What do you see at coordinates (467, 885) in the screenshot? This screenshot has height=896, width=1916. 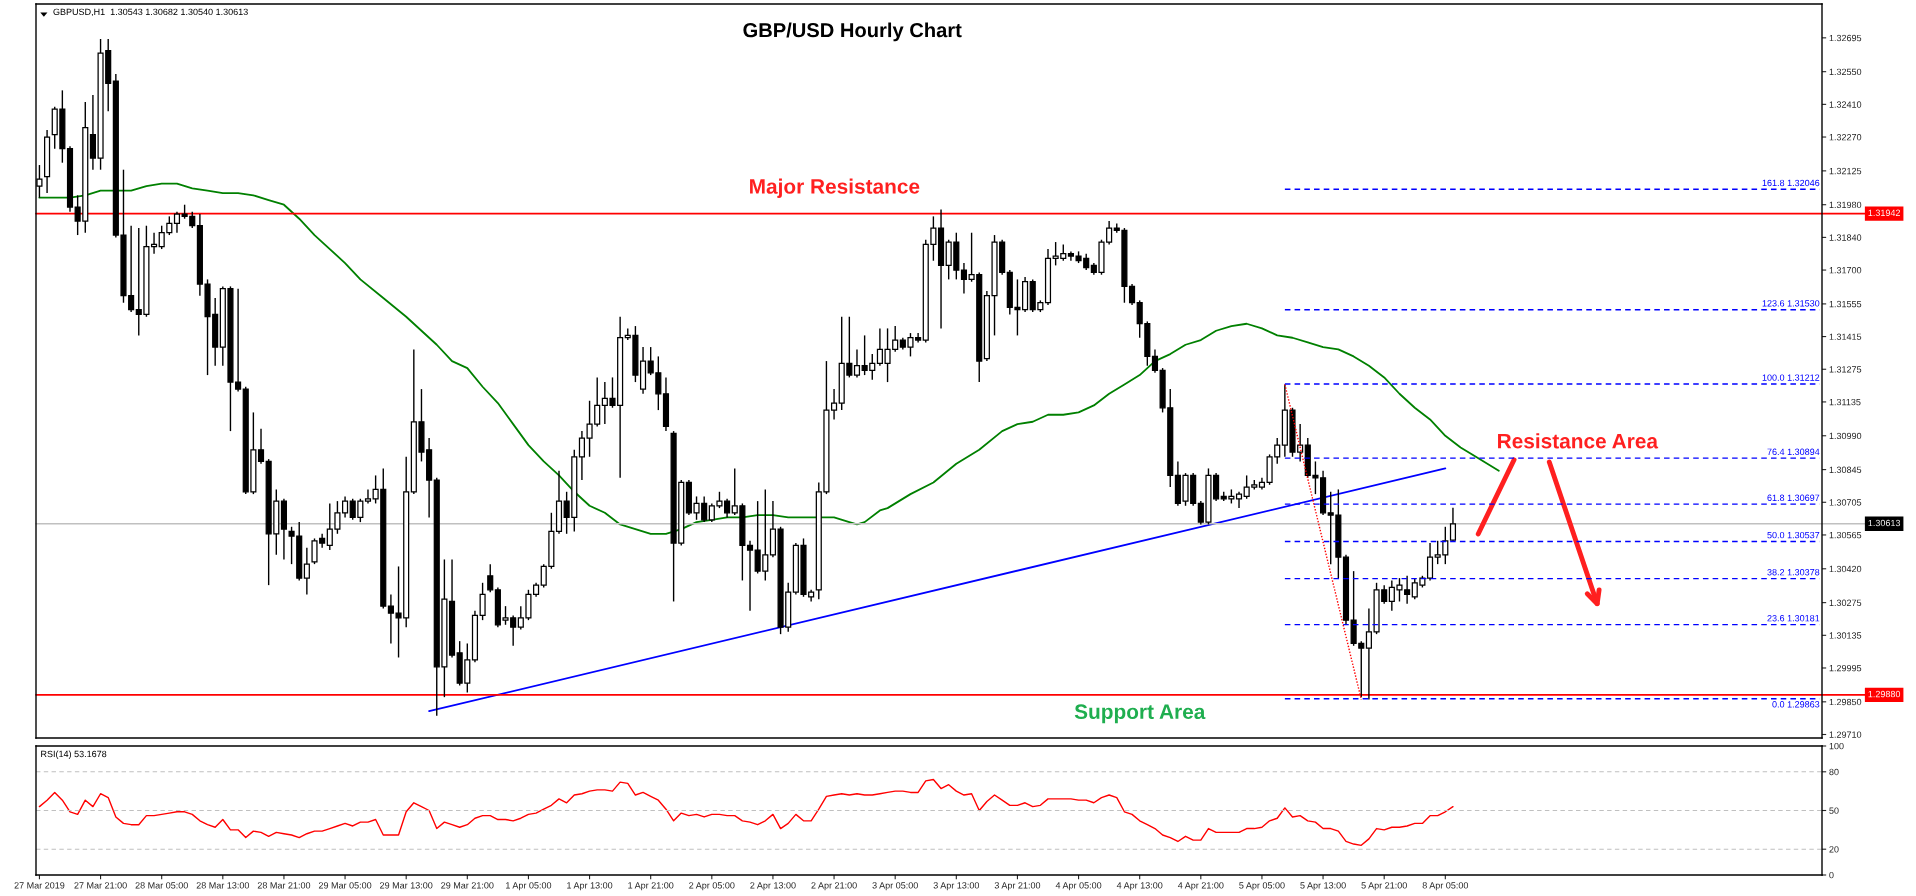 I see `x-tick-label: 29 Mar 21:00` at bounding box center [467, 885].